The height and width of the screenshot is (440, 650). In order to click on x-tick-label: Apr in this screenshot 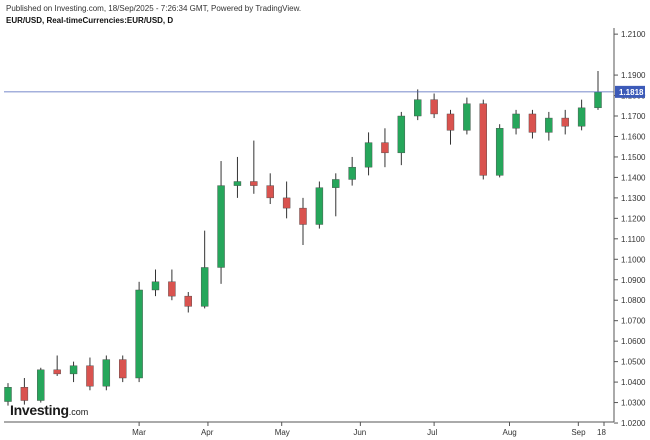, I will do `click(207, 432)`.